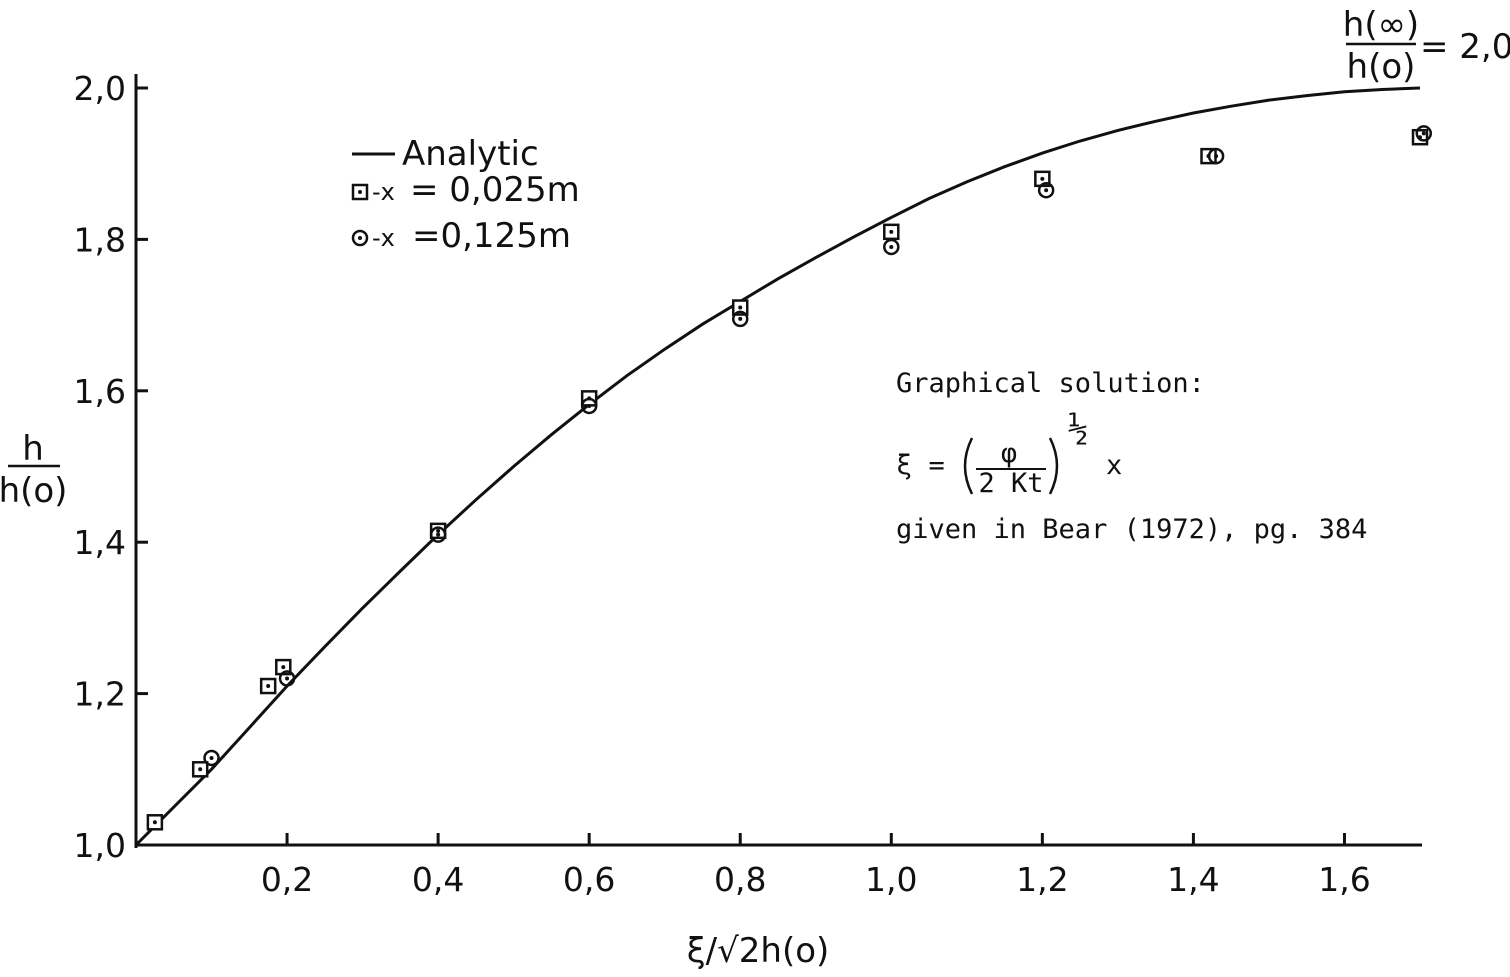 The width and height of the screenshot is (1510, 977). What do you see at coordinates (360, 238) in the screenshot?
I see `legend-circle-marker` at bounding box center [360, 238].